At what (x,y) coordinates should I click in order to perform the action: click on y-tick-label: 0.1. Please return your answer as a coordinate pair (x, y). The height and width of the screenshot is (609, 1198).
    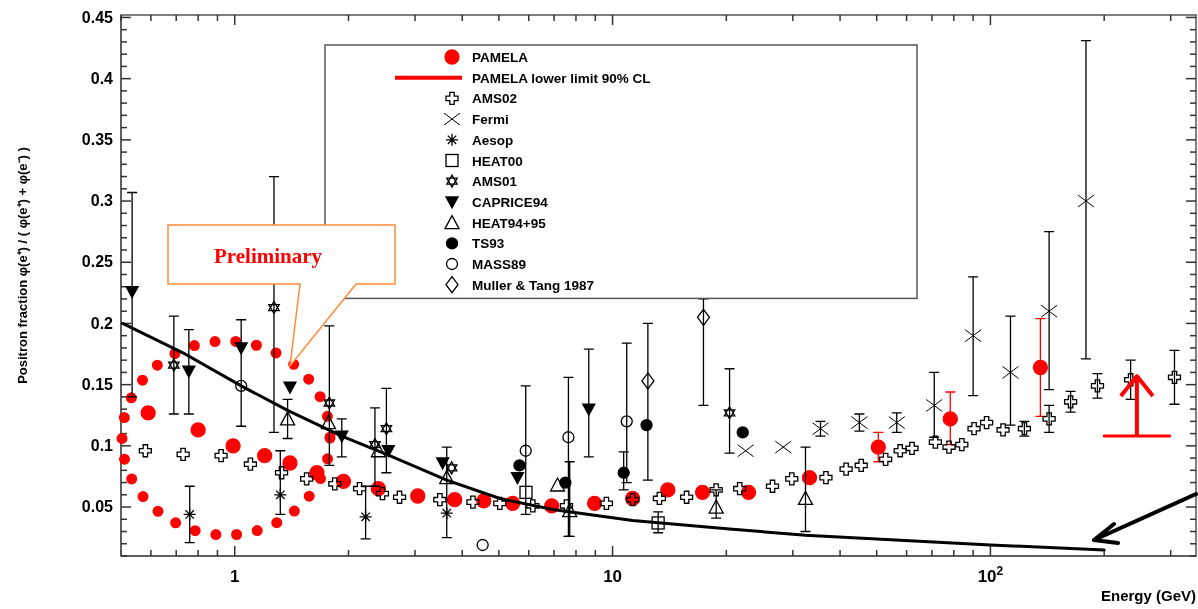
    Looking at the image, I should click on (102, 445).